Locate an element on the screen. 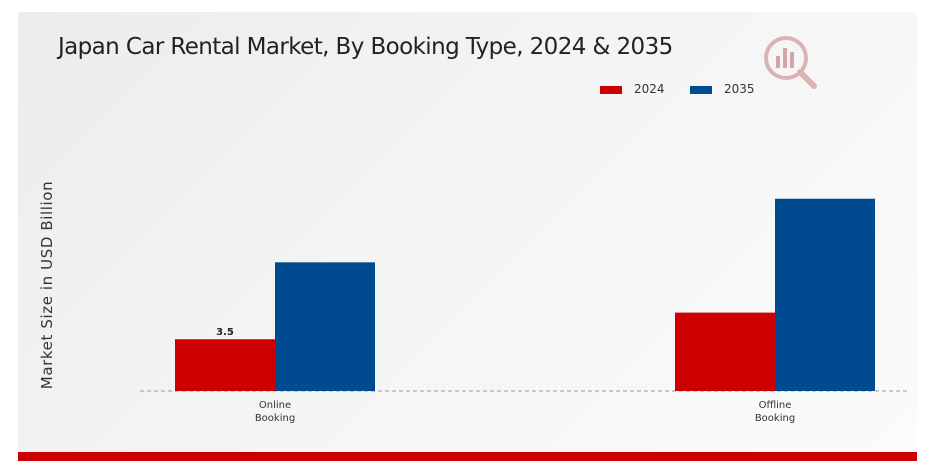 This screenshot has height=474, width=935. magnifier-bar-chart-logo-icon is located at coordinates (790, 62).